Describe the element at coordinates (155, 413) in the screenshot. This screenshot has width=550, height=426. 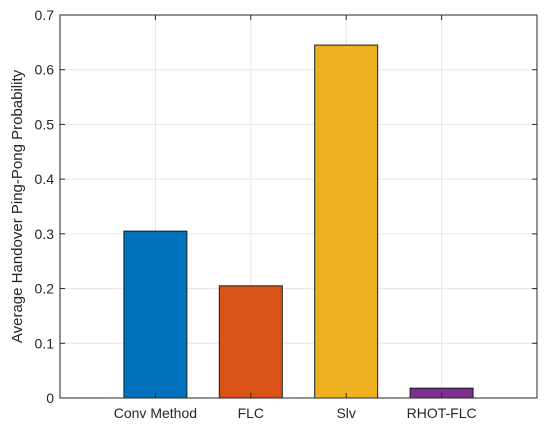
I see `x-tick-label: Conv Method` at that location.